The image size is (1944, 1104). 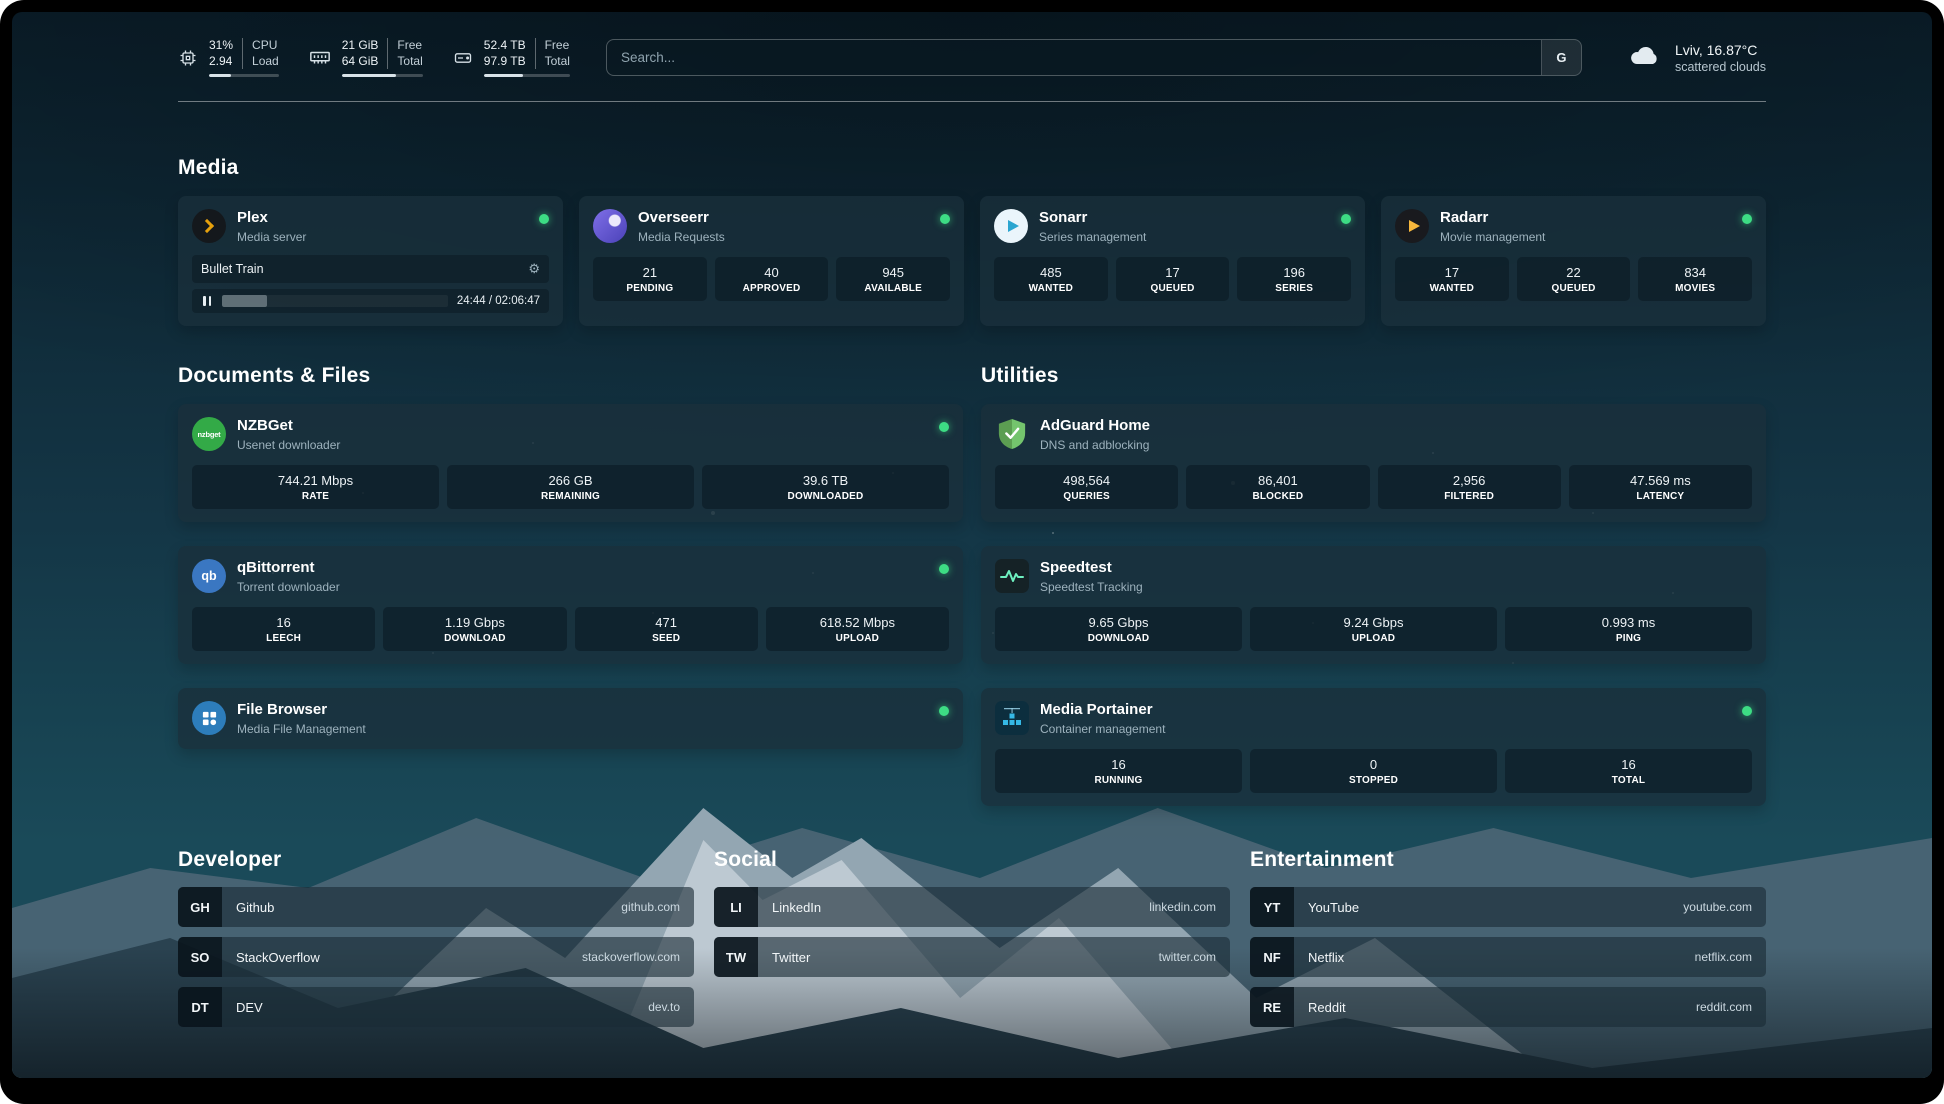 What do you see at coordinates (436, 1007) in the screenshot?
I see `bookmark-dev: DT DEV dev.to` at bounding box center [436, 1007].